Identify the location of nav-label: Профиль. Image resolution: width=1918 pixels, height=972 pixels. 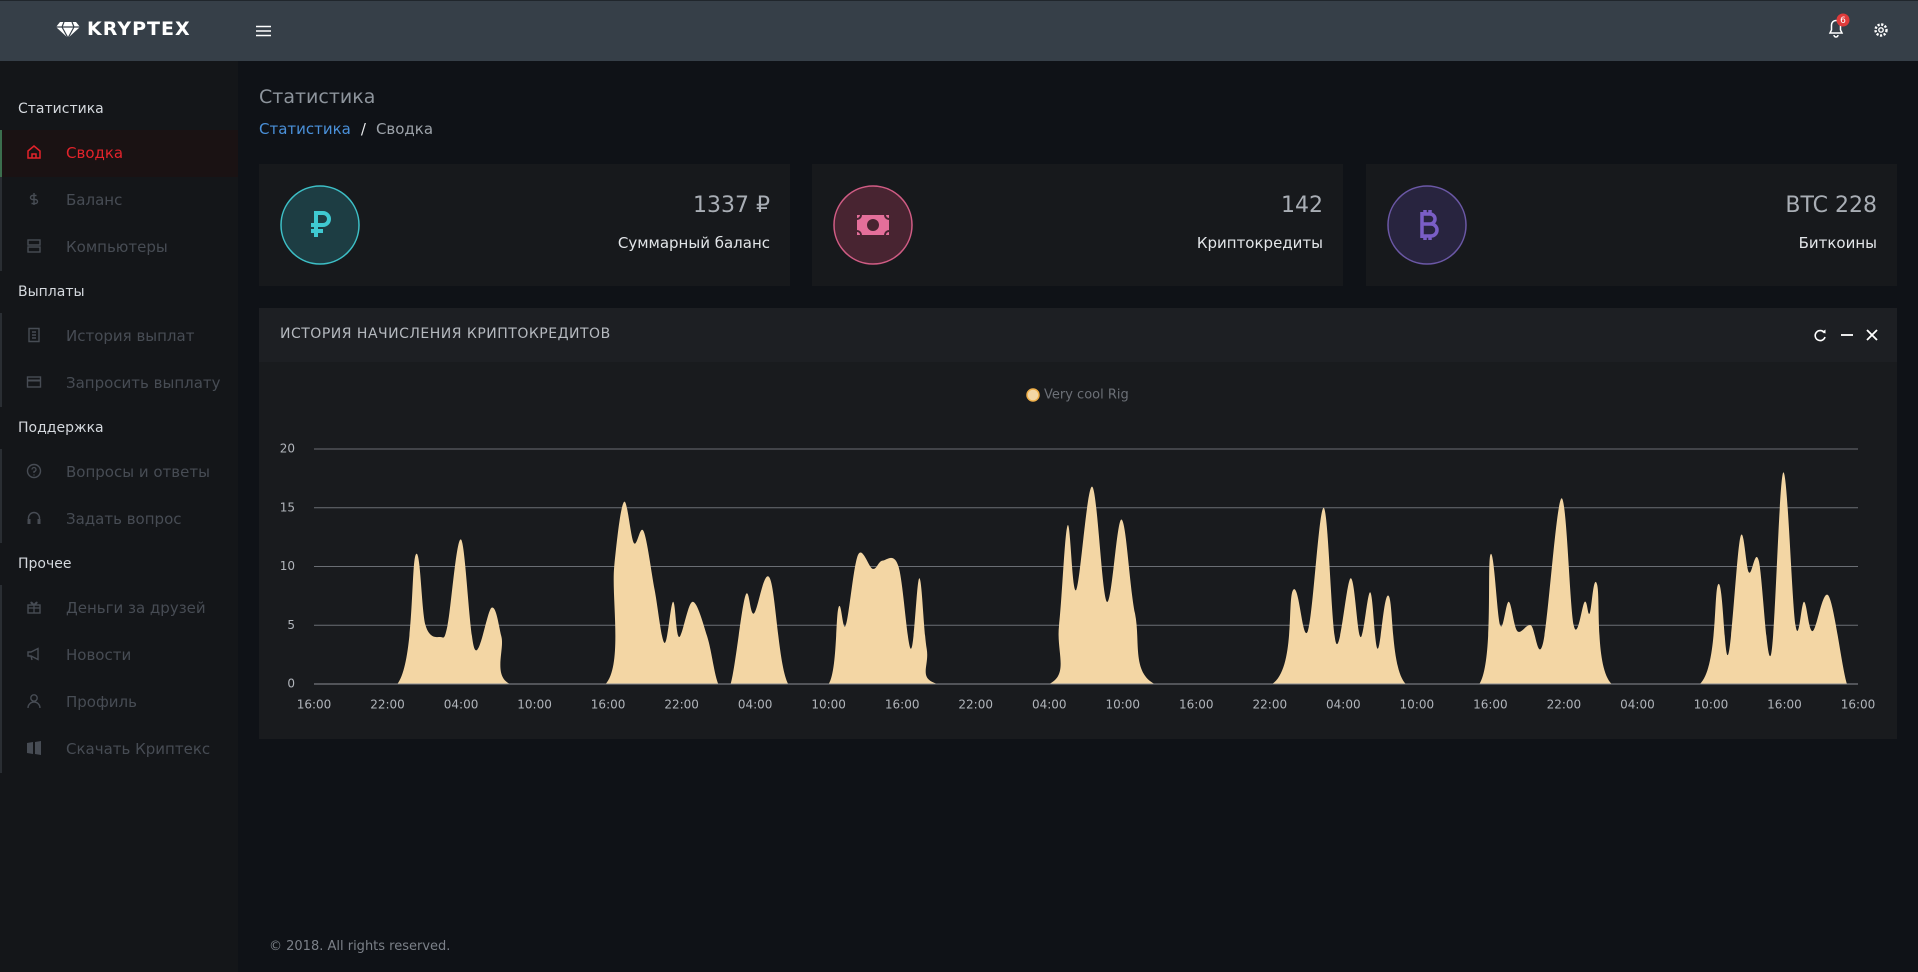
(101, 702).